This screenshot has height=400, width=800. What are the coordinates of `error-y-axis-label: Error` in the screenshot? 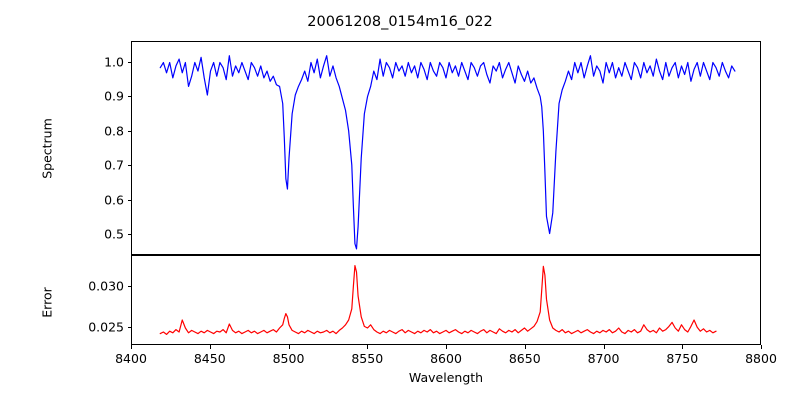 It's located at (47, 302).